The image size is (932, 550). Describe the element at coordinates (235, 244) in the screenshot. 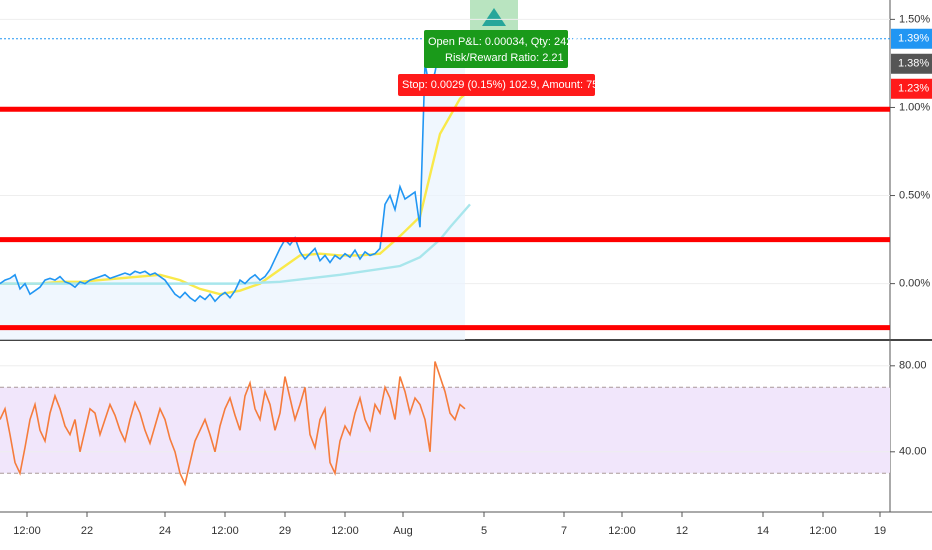

I see `price-line` at that location.